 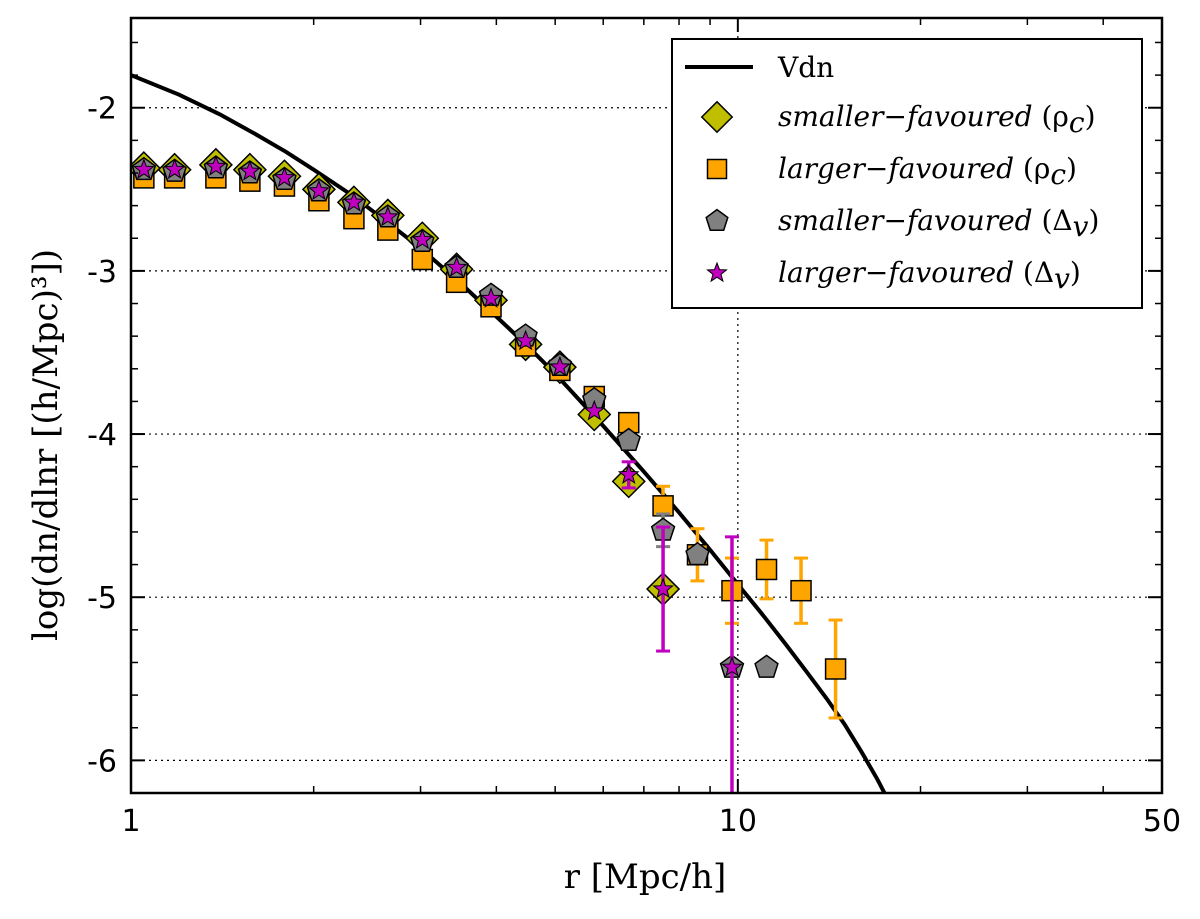 I want to click on legend-label: smaller−favoured (Δv), so click(x=938, y=223).